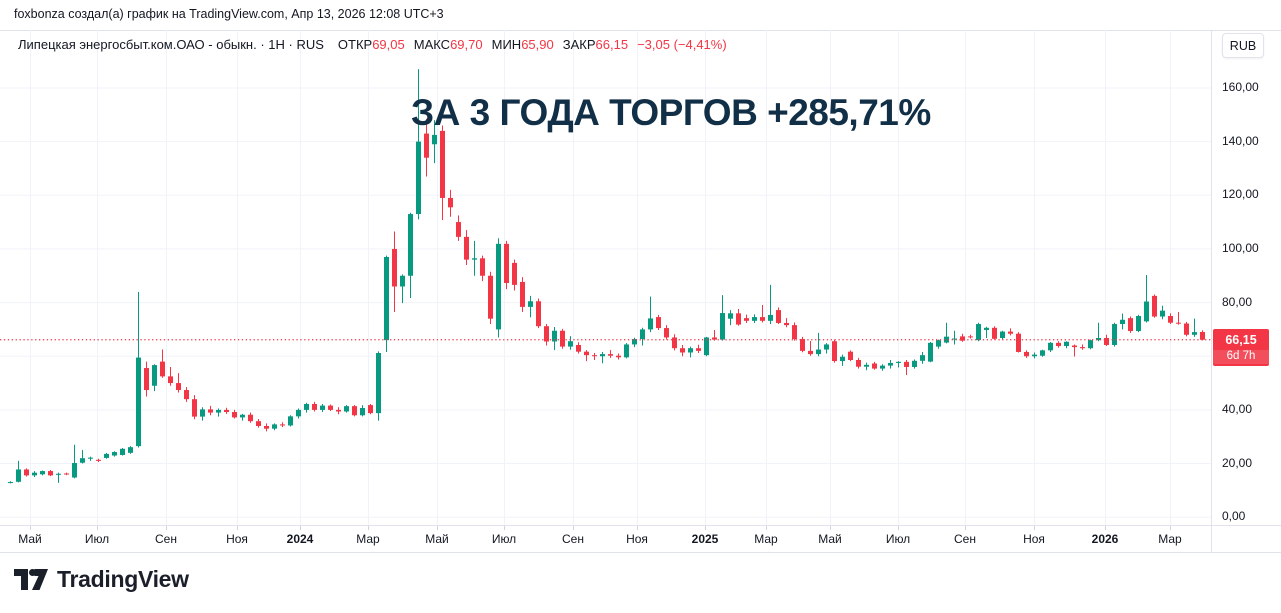 The height and width of the screenshot is (613, 1281). I want to click on idea-title: ЗА 3 ГОДА ТОРГОВ +285,71%, so click(671, 112).